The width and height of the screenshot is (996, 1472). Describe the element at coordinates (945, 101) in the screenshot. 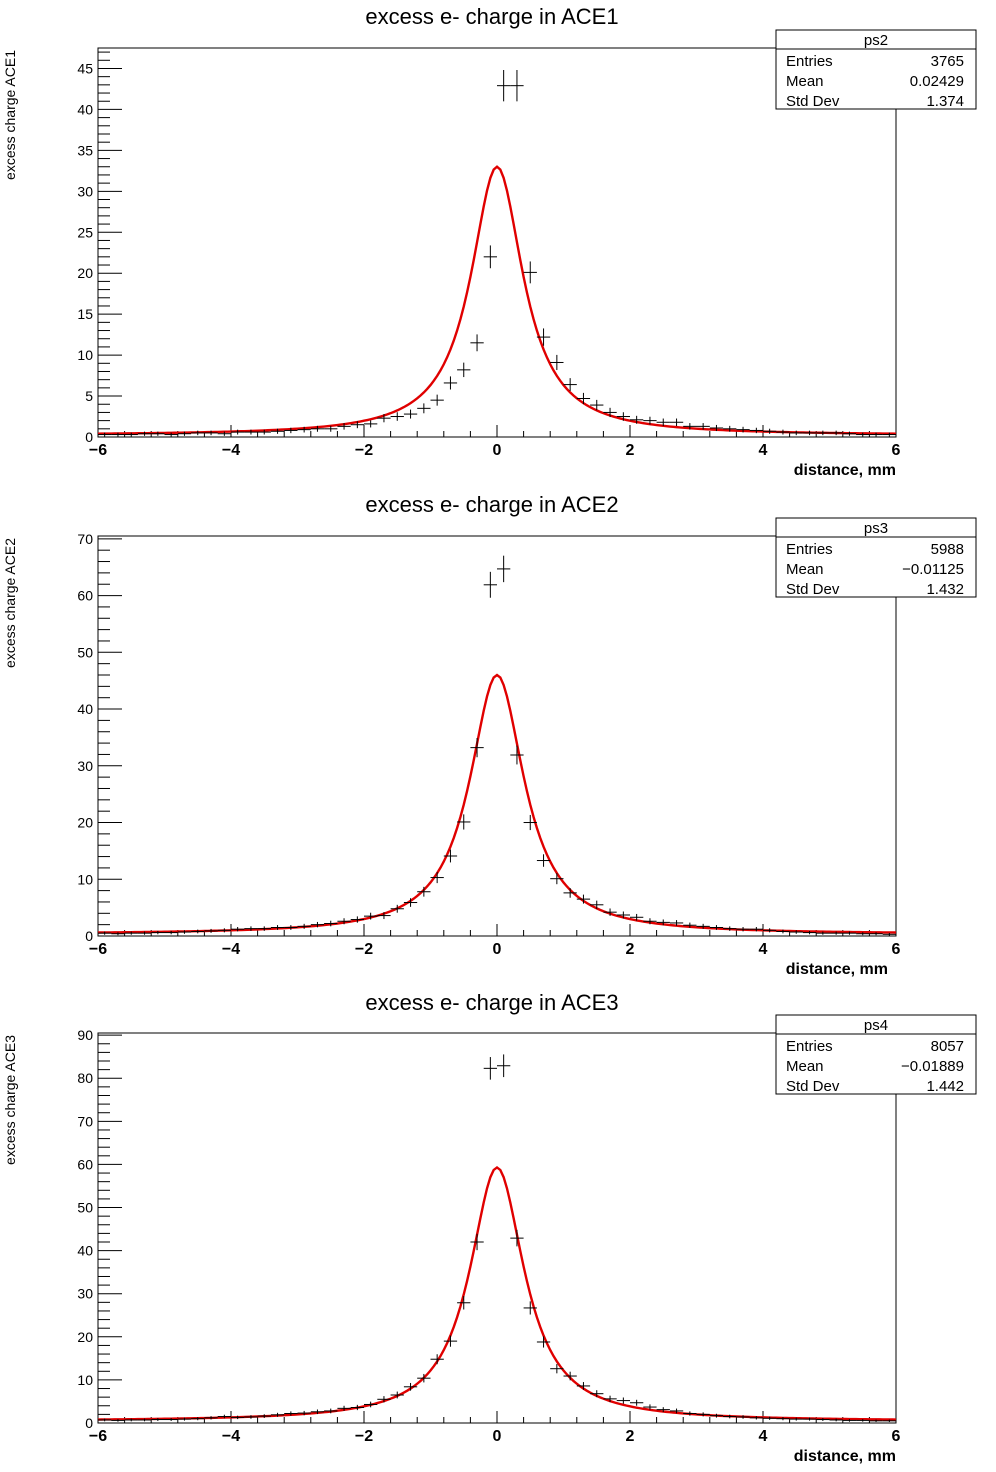

I see `stats-value: 1.374` at that location.